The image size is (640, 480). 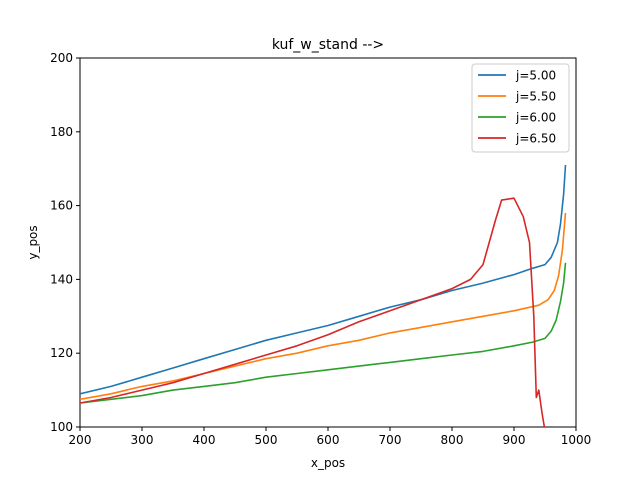 I want to click on x-tick-label: 800, so click(x=452, y=440).